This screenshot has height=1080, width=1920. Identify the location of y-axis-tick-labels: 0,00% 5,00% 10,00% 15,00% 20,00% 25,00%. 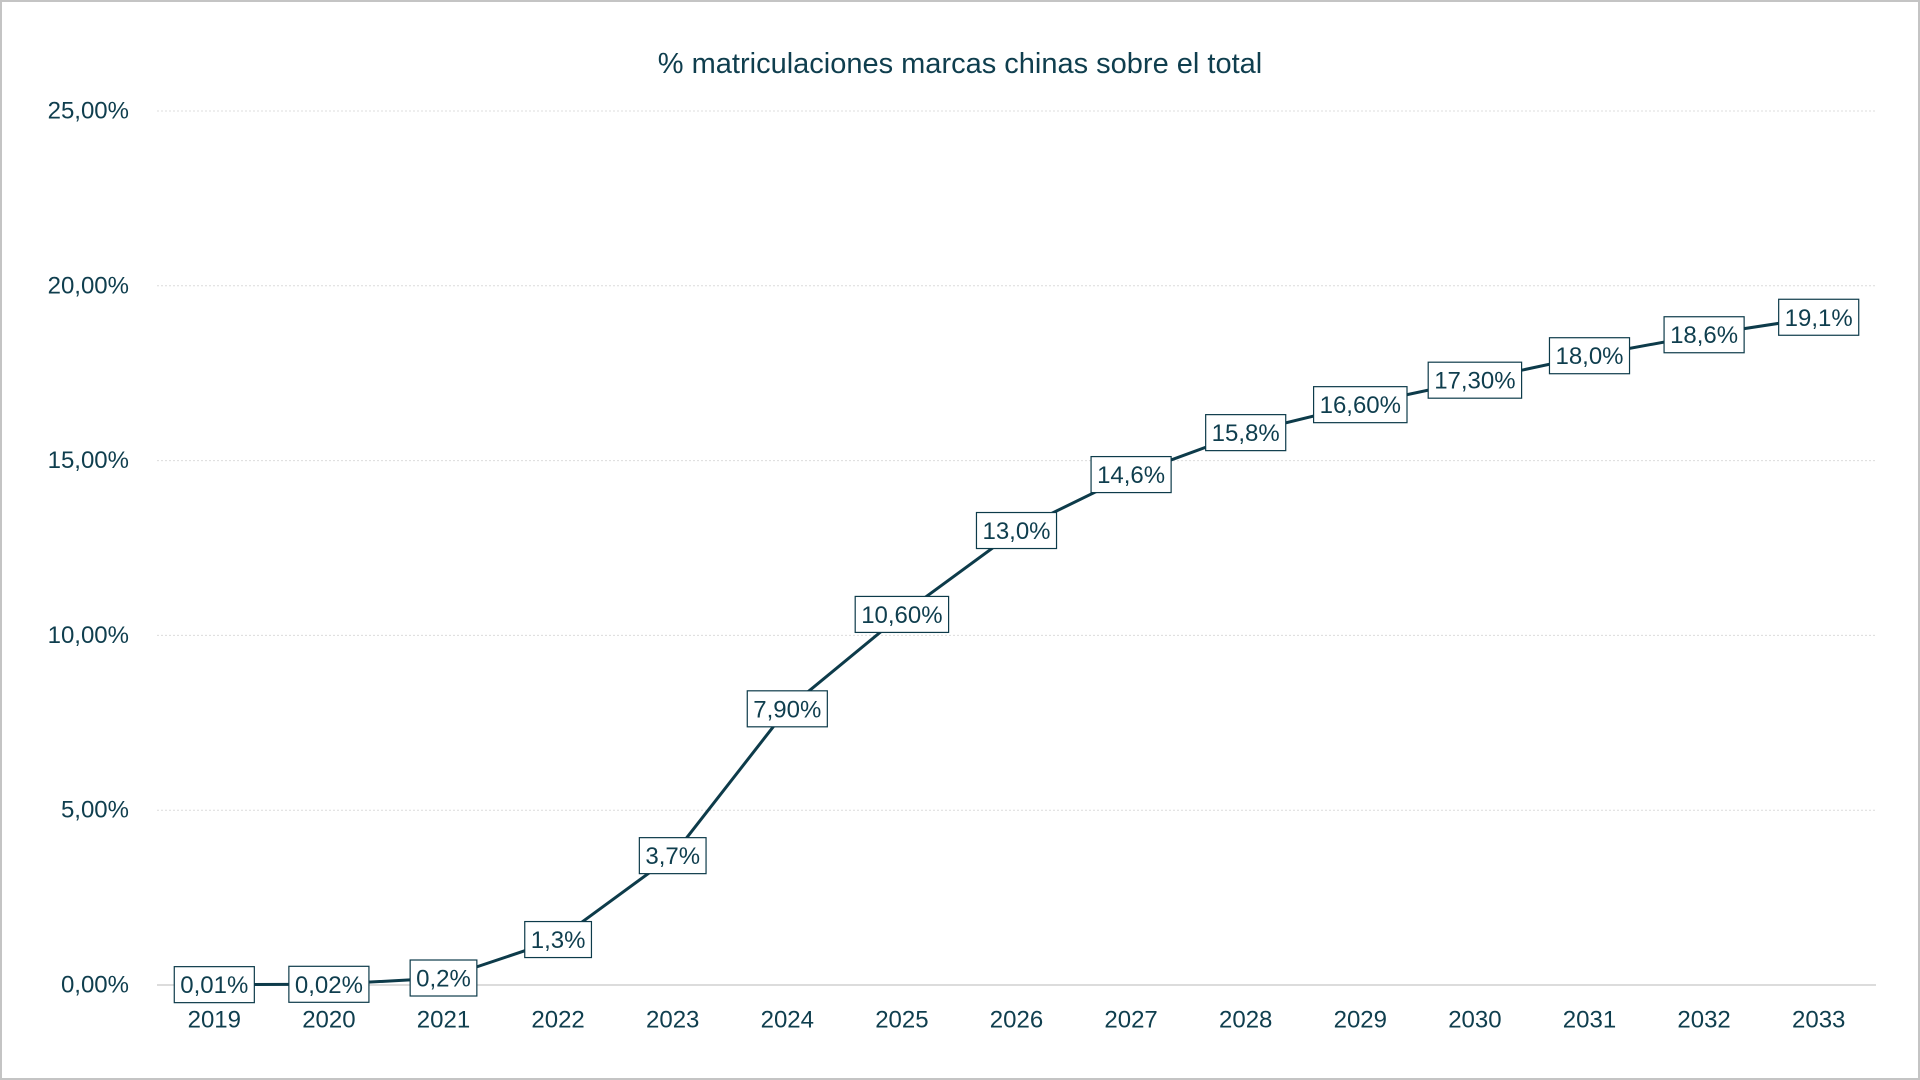
(88, 548).